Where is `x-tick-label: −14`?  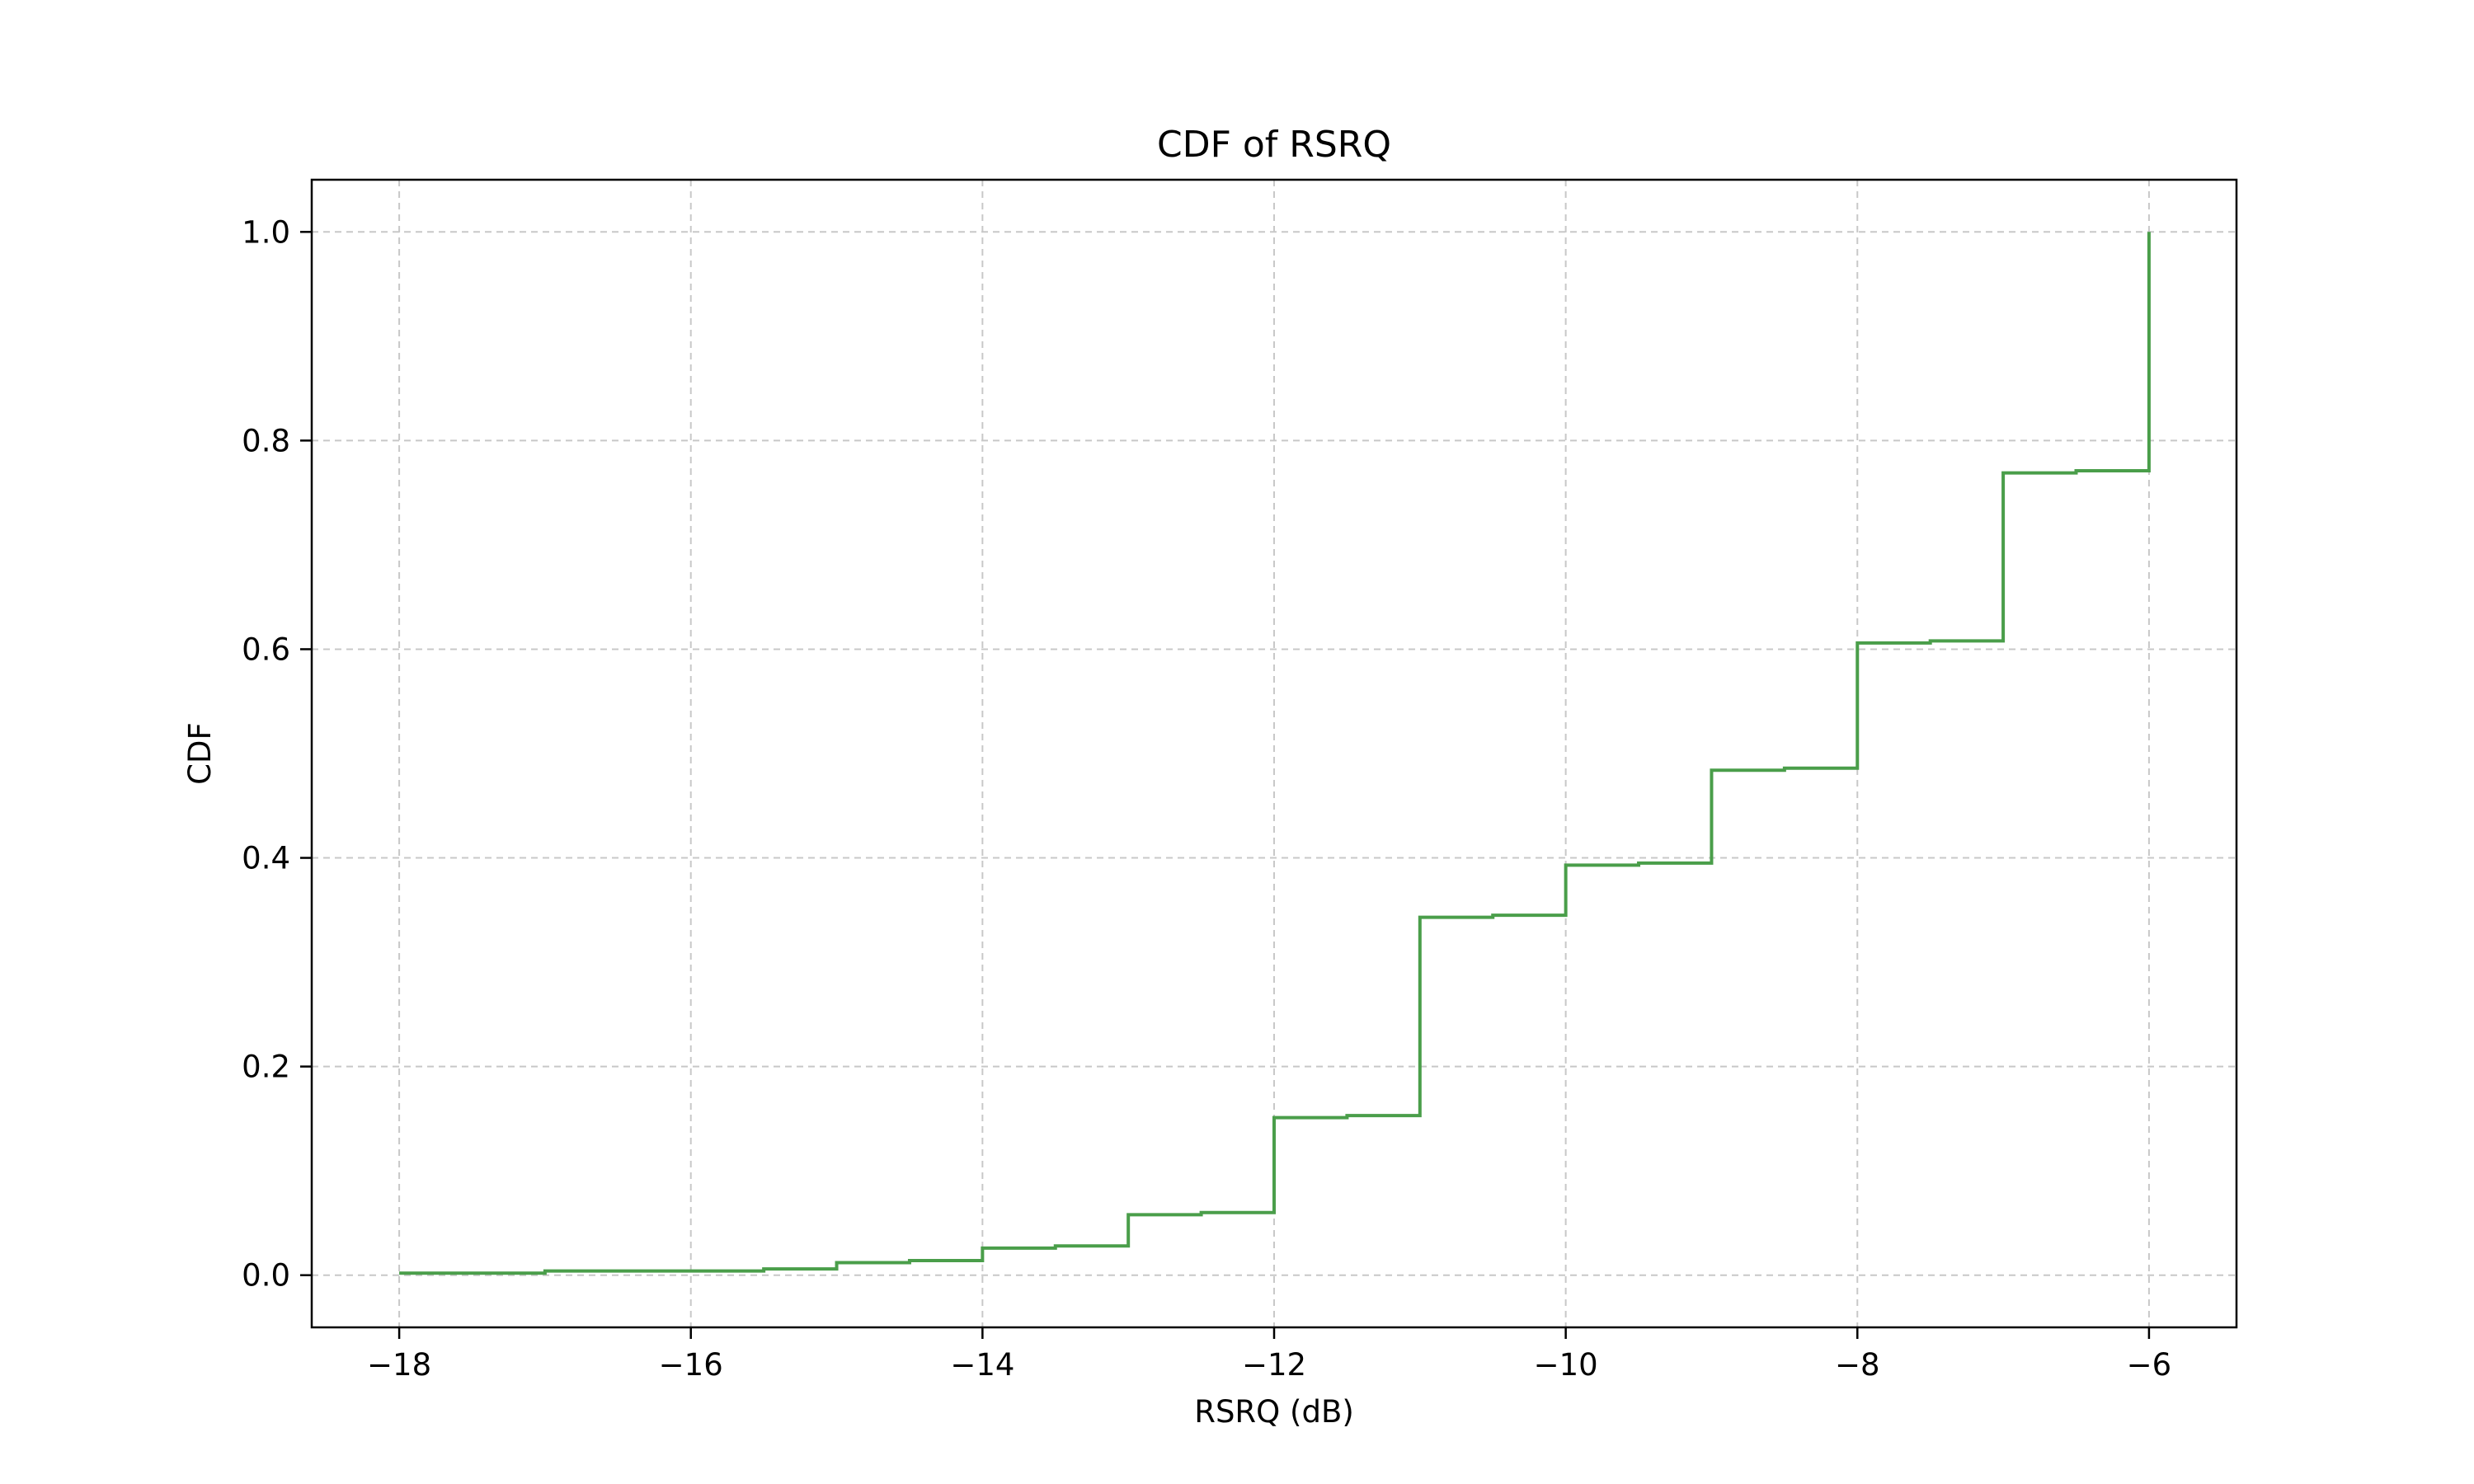
x-tick-label: −14 is located at coordinates (982, 1365).